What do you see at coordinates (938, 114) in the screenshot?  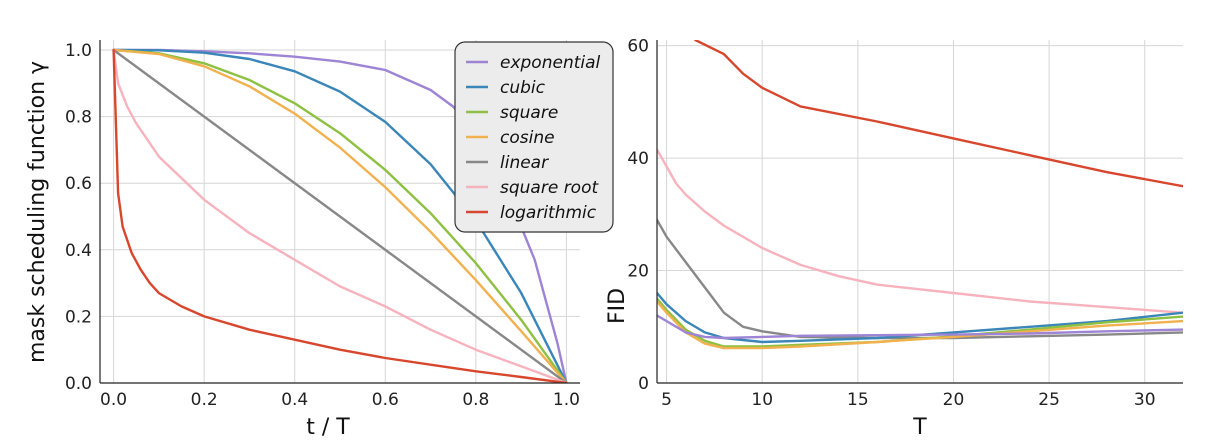 I see `series-line-logarithmic` at bounding box center [938, 114].